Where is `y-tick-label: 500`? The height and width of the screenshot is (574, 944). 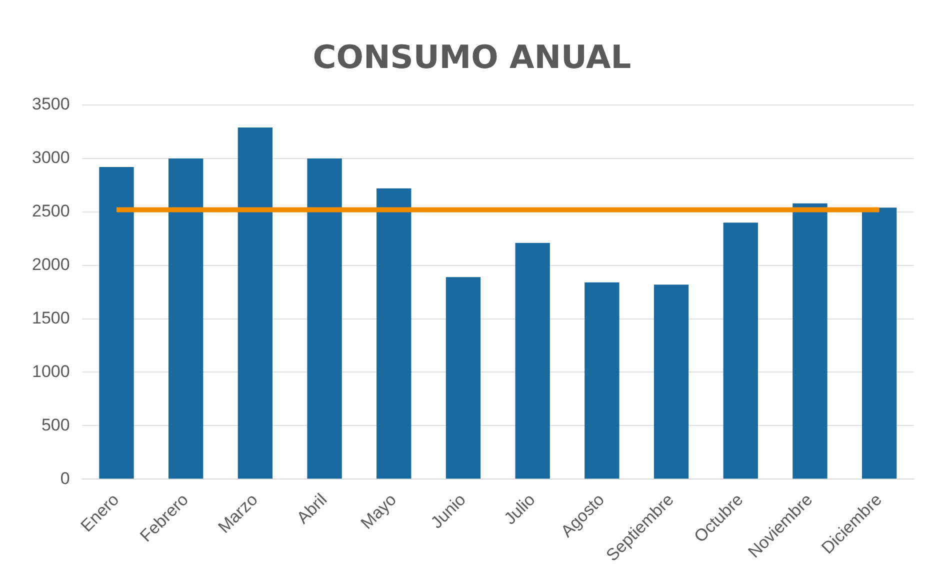 y-tick-label: 500 is located at coordinates (55, 424).